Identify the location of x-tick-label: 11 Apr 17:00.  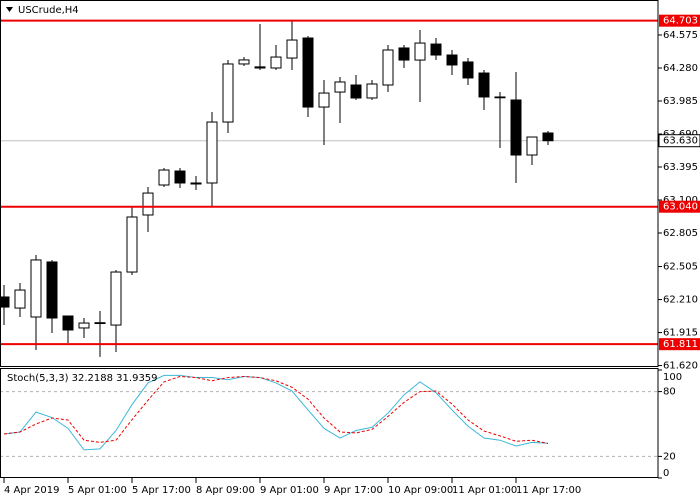
(548, 490).